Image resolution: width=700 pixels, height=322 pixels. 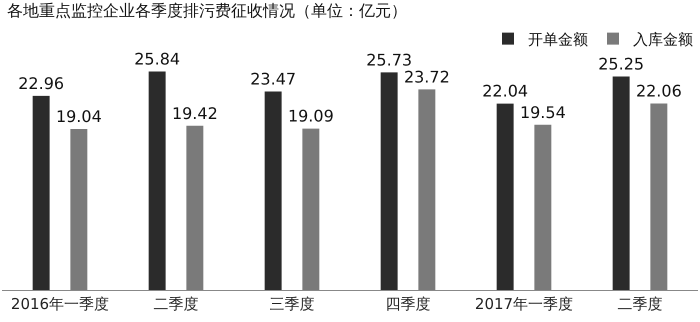 What do you see at coordinates (60, 304) in the screenshot?
I see `x-tick-label: 2016年一季度` at bounding box center [60, 304].